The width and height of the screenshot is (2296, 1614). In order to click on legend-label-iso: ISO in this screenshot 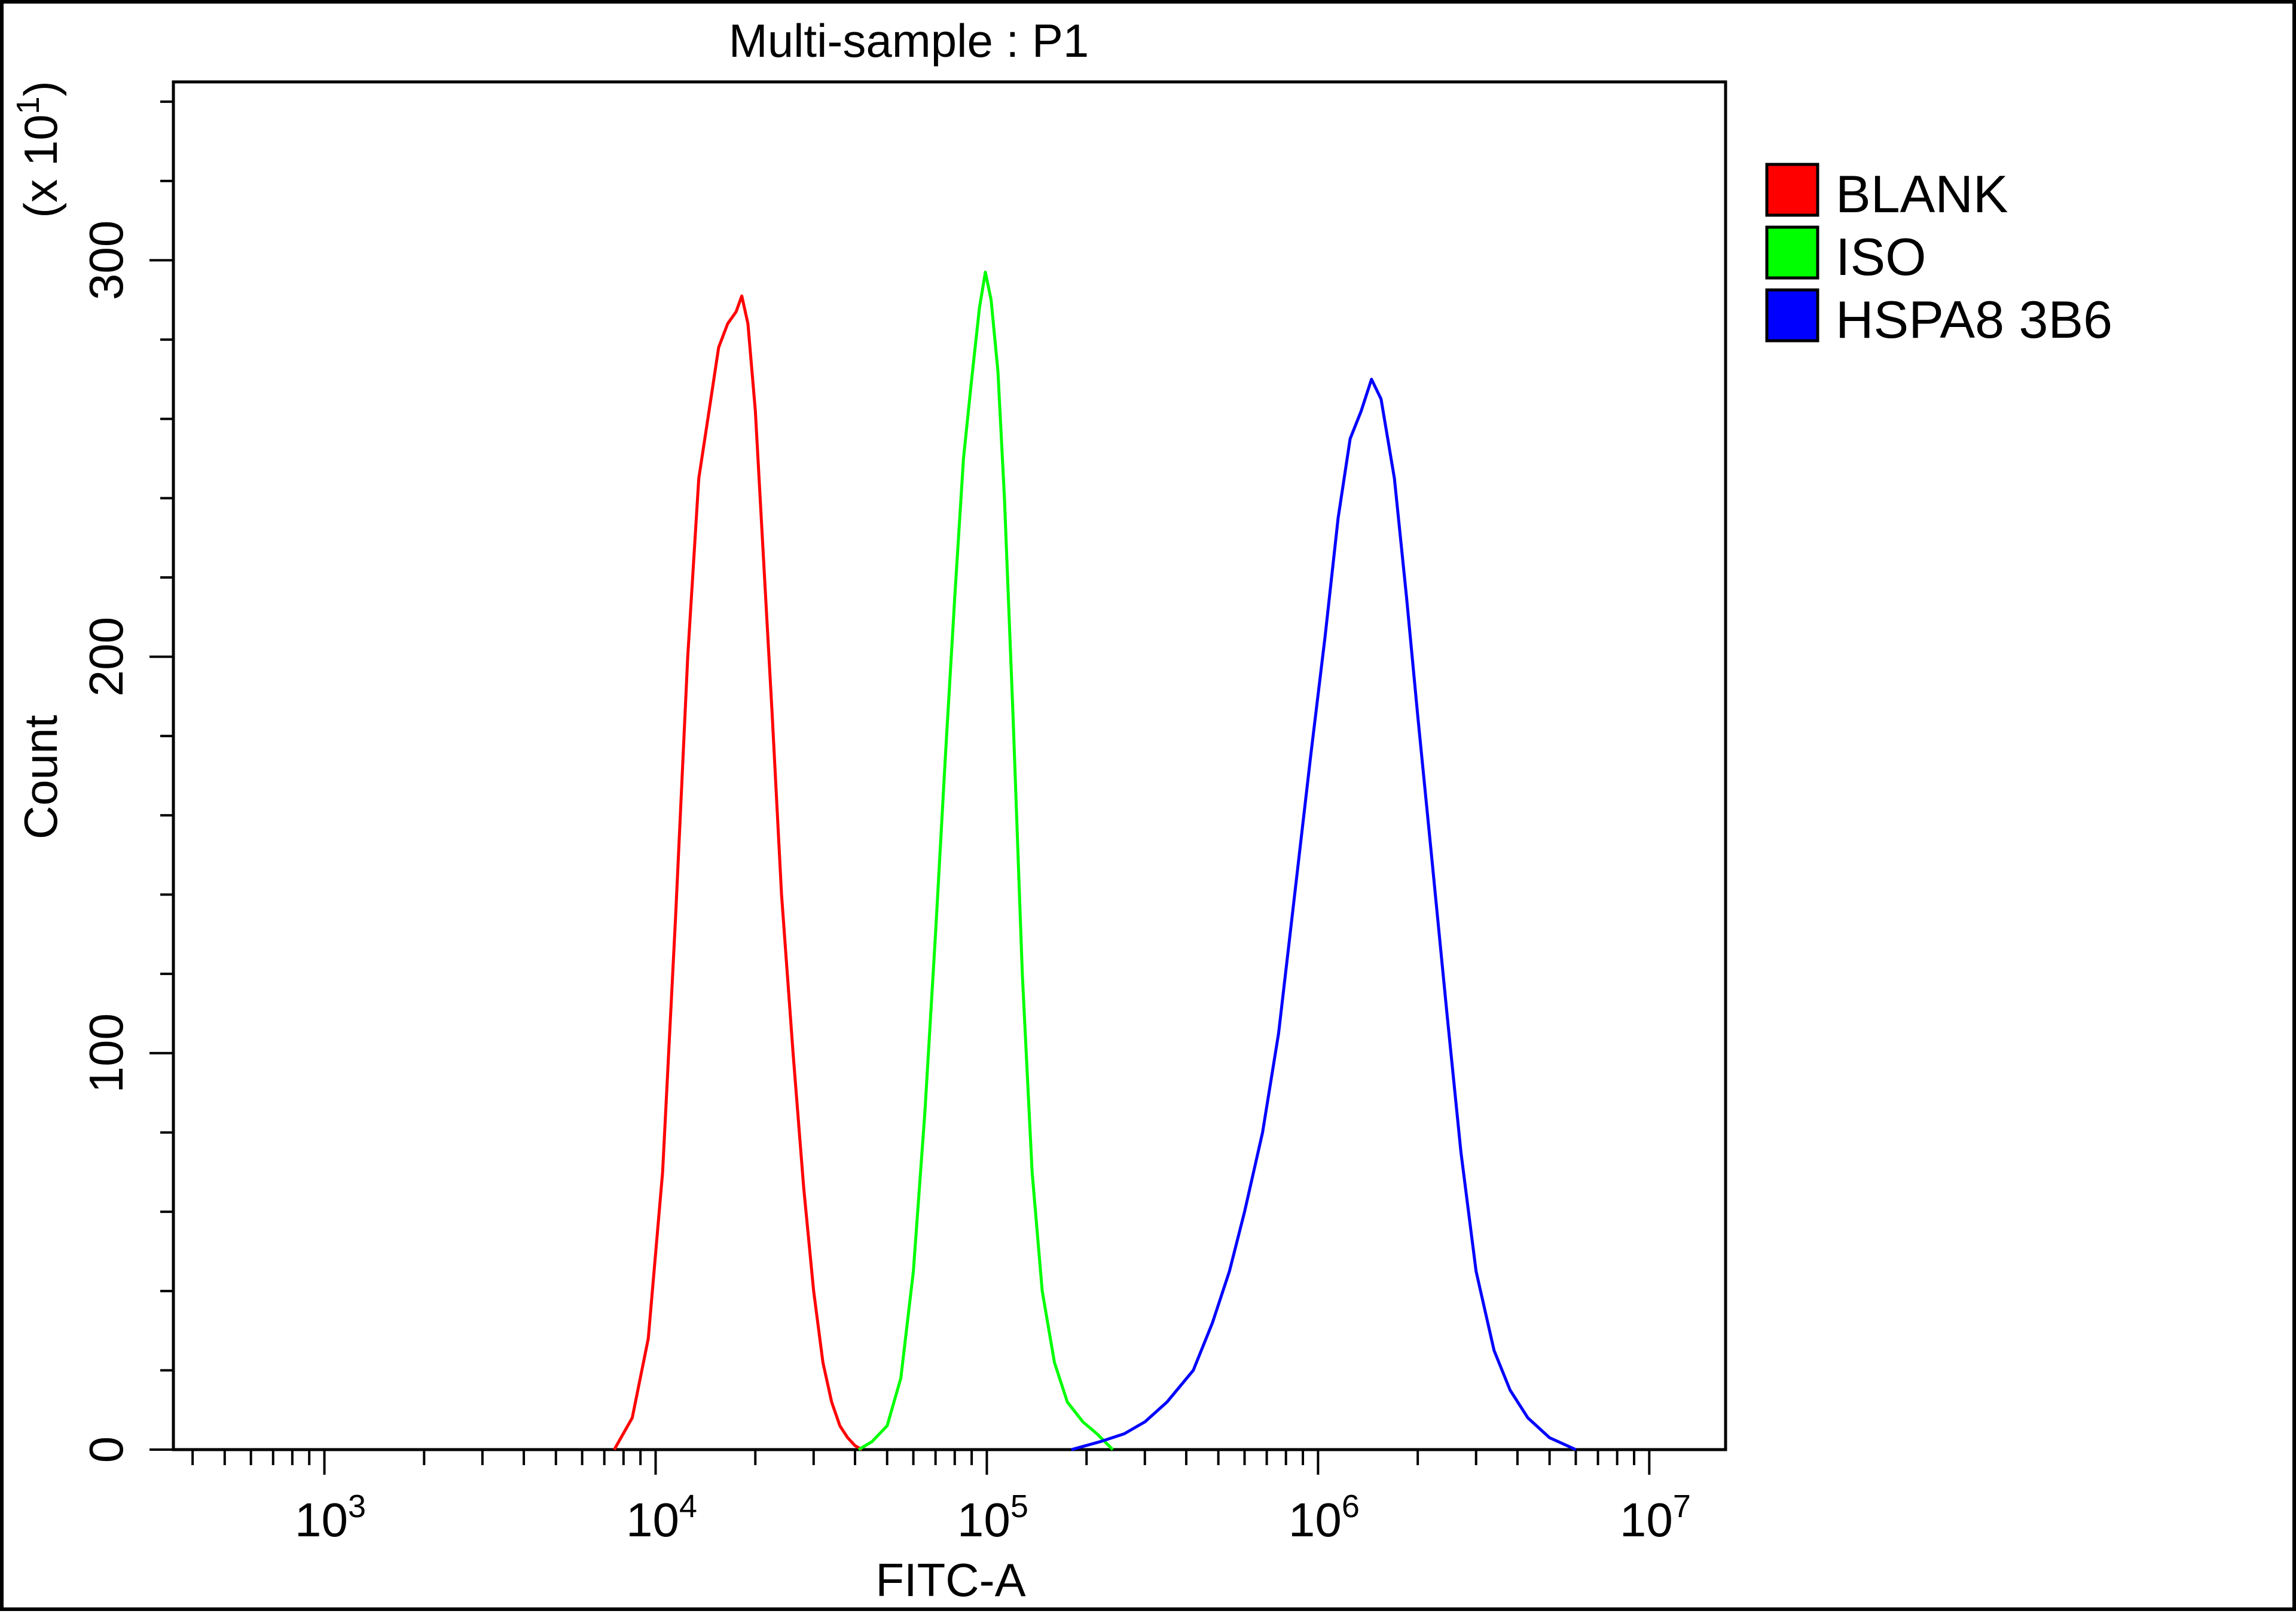, I will do `click(1881, 256)`.